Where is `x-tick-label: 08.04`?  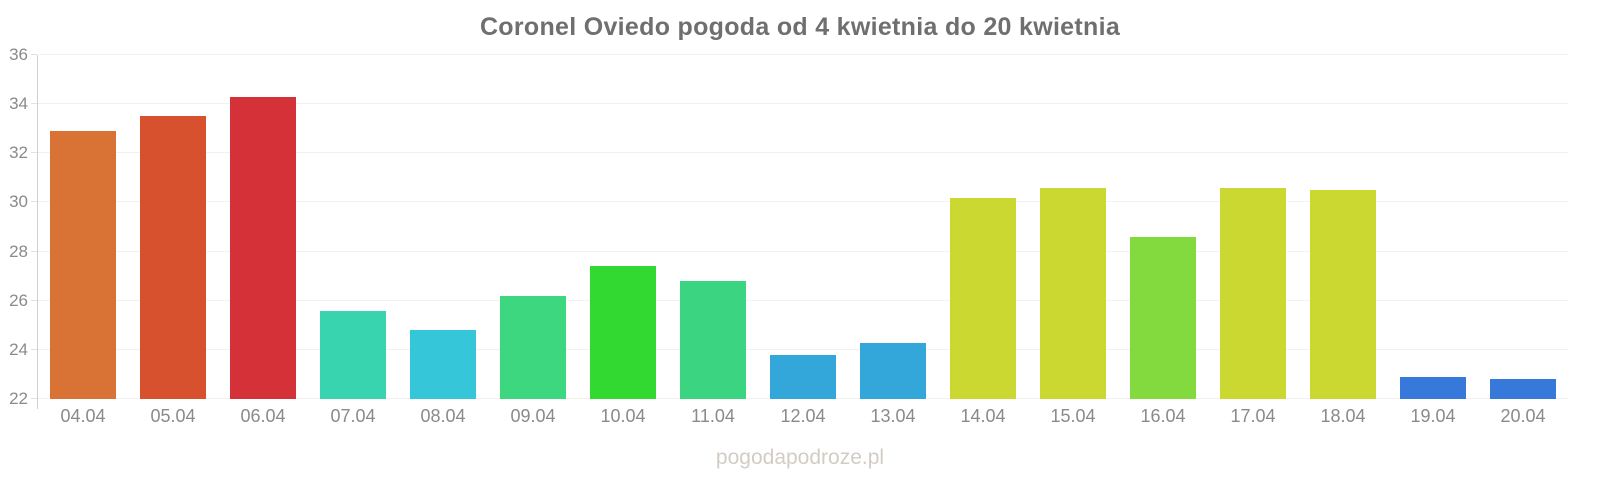 x-tick-label: 08.04 is located at coordinates (443, 416).